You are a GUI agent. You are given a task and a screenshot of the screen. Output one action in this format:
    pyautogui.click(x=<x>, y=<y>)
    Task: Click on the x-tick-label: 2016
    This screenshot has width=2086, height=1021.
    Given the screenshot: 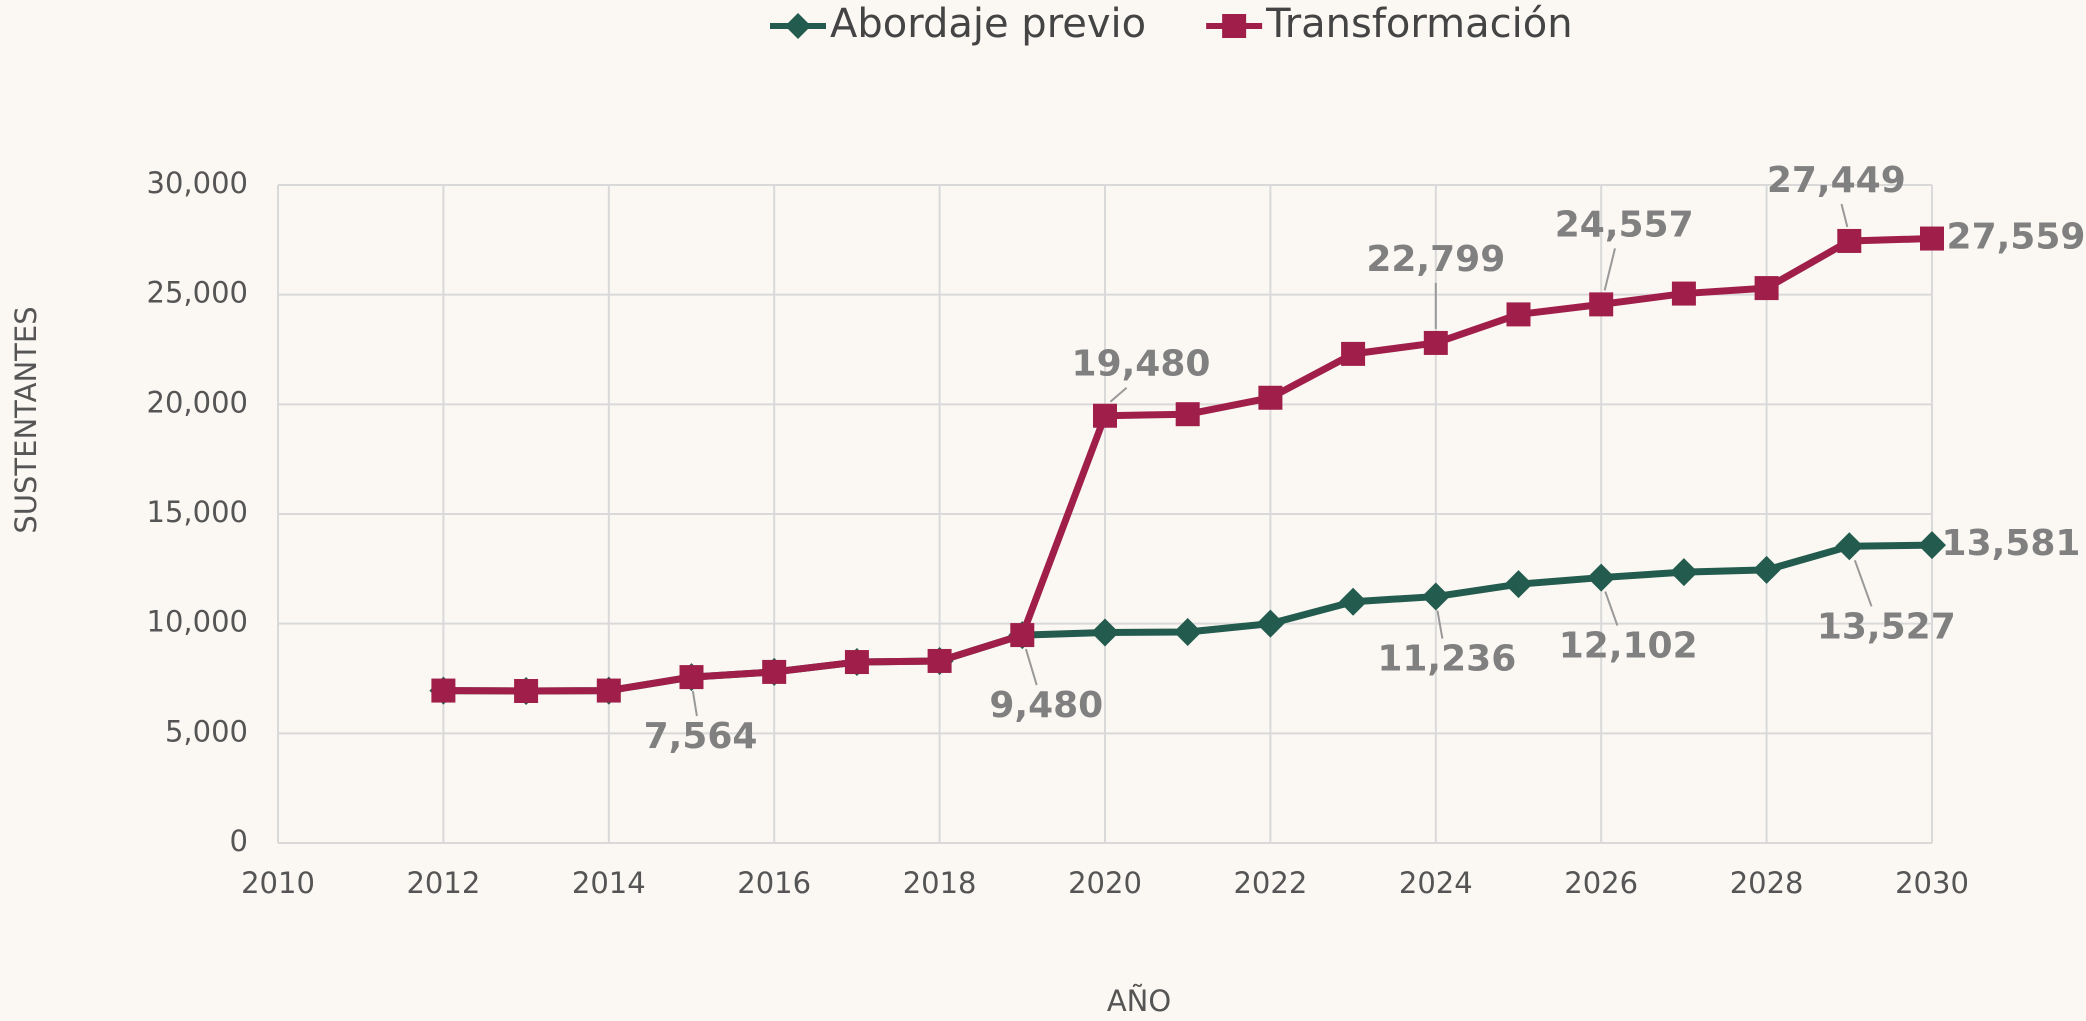 What is the action you would take?
    pyautogui.click(x=774, y=883)
    